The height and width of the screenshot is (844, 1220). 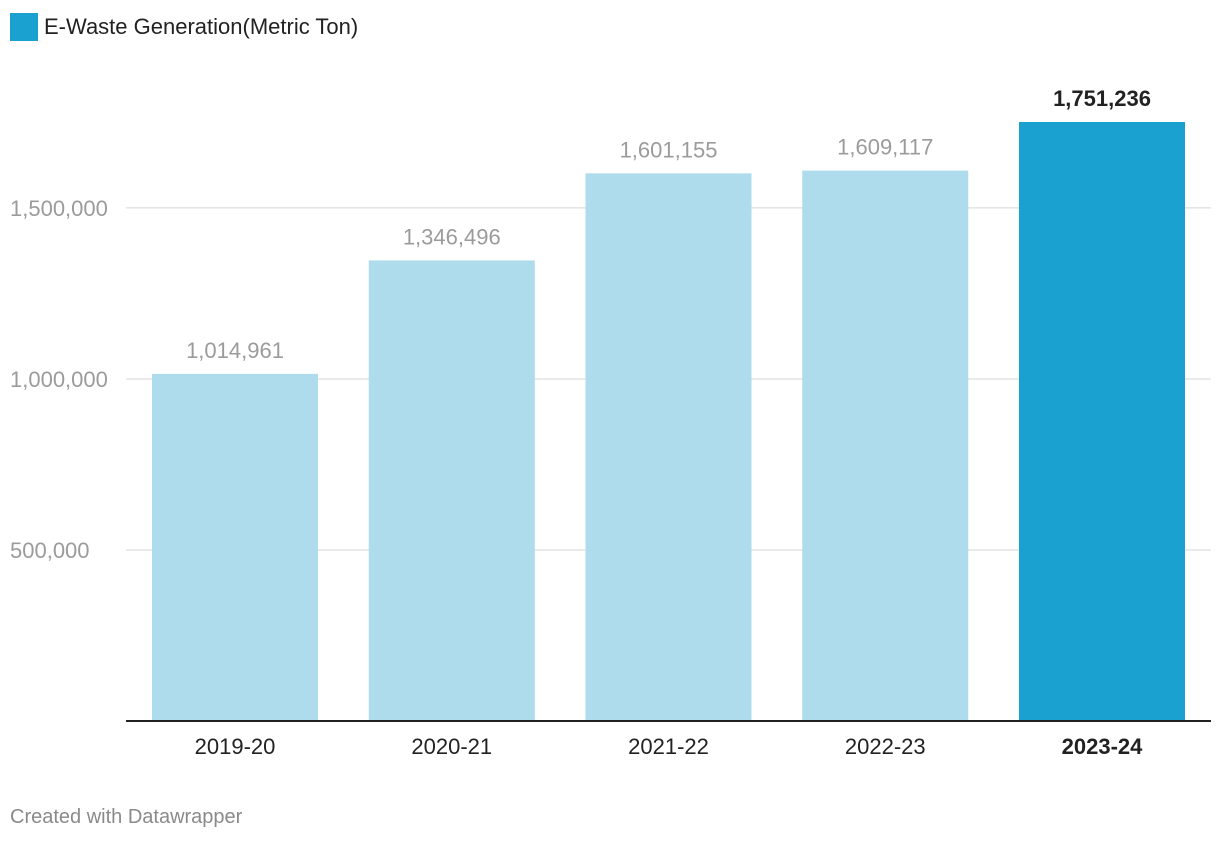 What do you see at coordinates (235, 350) in the screenshot?
I see `value-label: 1,014,961` at bounding box center [235, 350].